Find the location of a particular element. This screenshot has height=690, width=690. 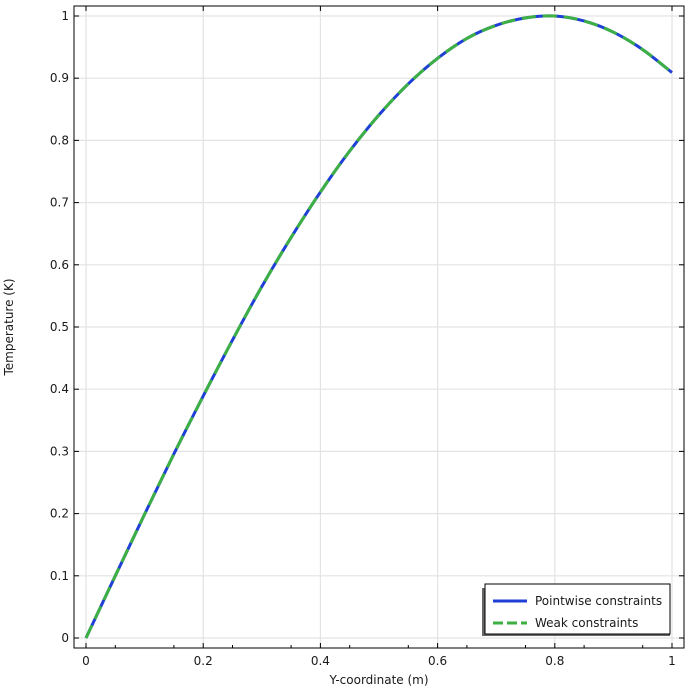

y-tick-label: 0.9 is located at coordinates (59, 78).